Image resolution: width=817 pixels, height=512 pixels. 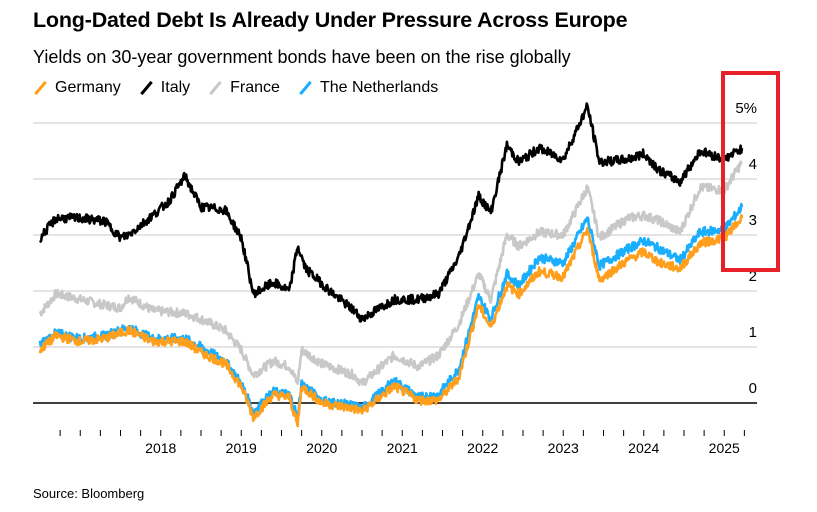 I want to click on x-tick-label: 2025, so click(x=724, y=448).